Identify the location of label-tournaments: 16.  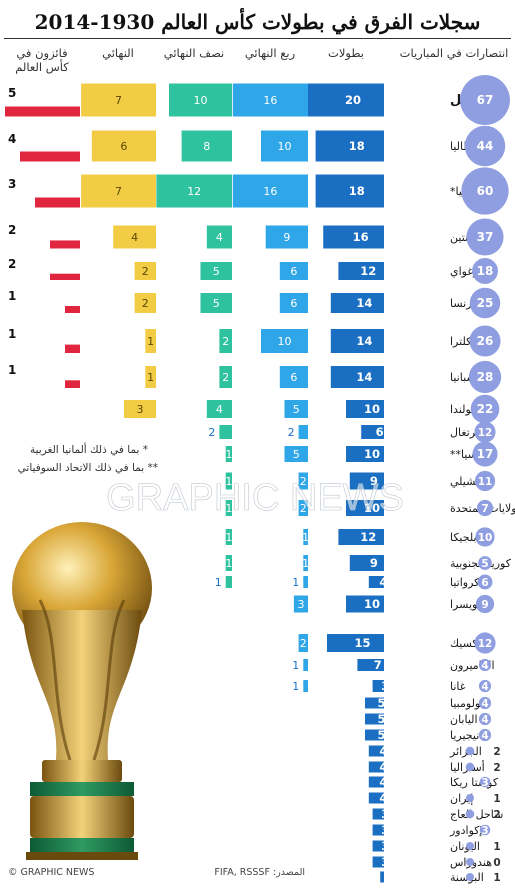
(361, 237).